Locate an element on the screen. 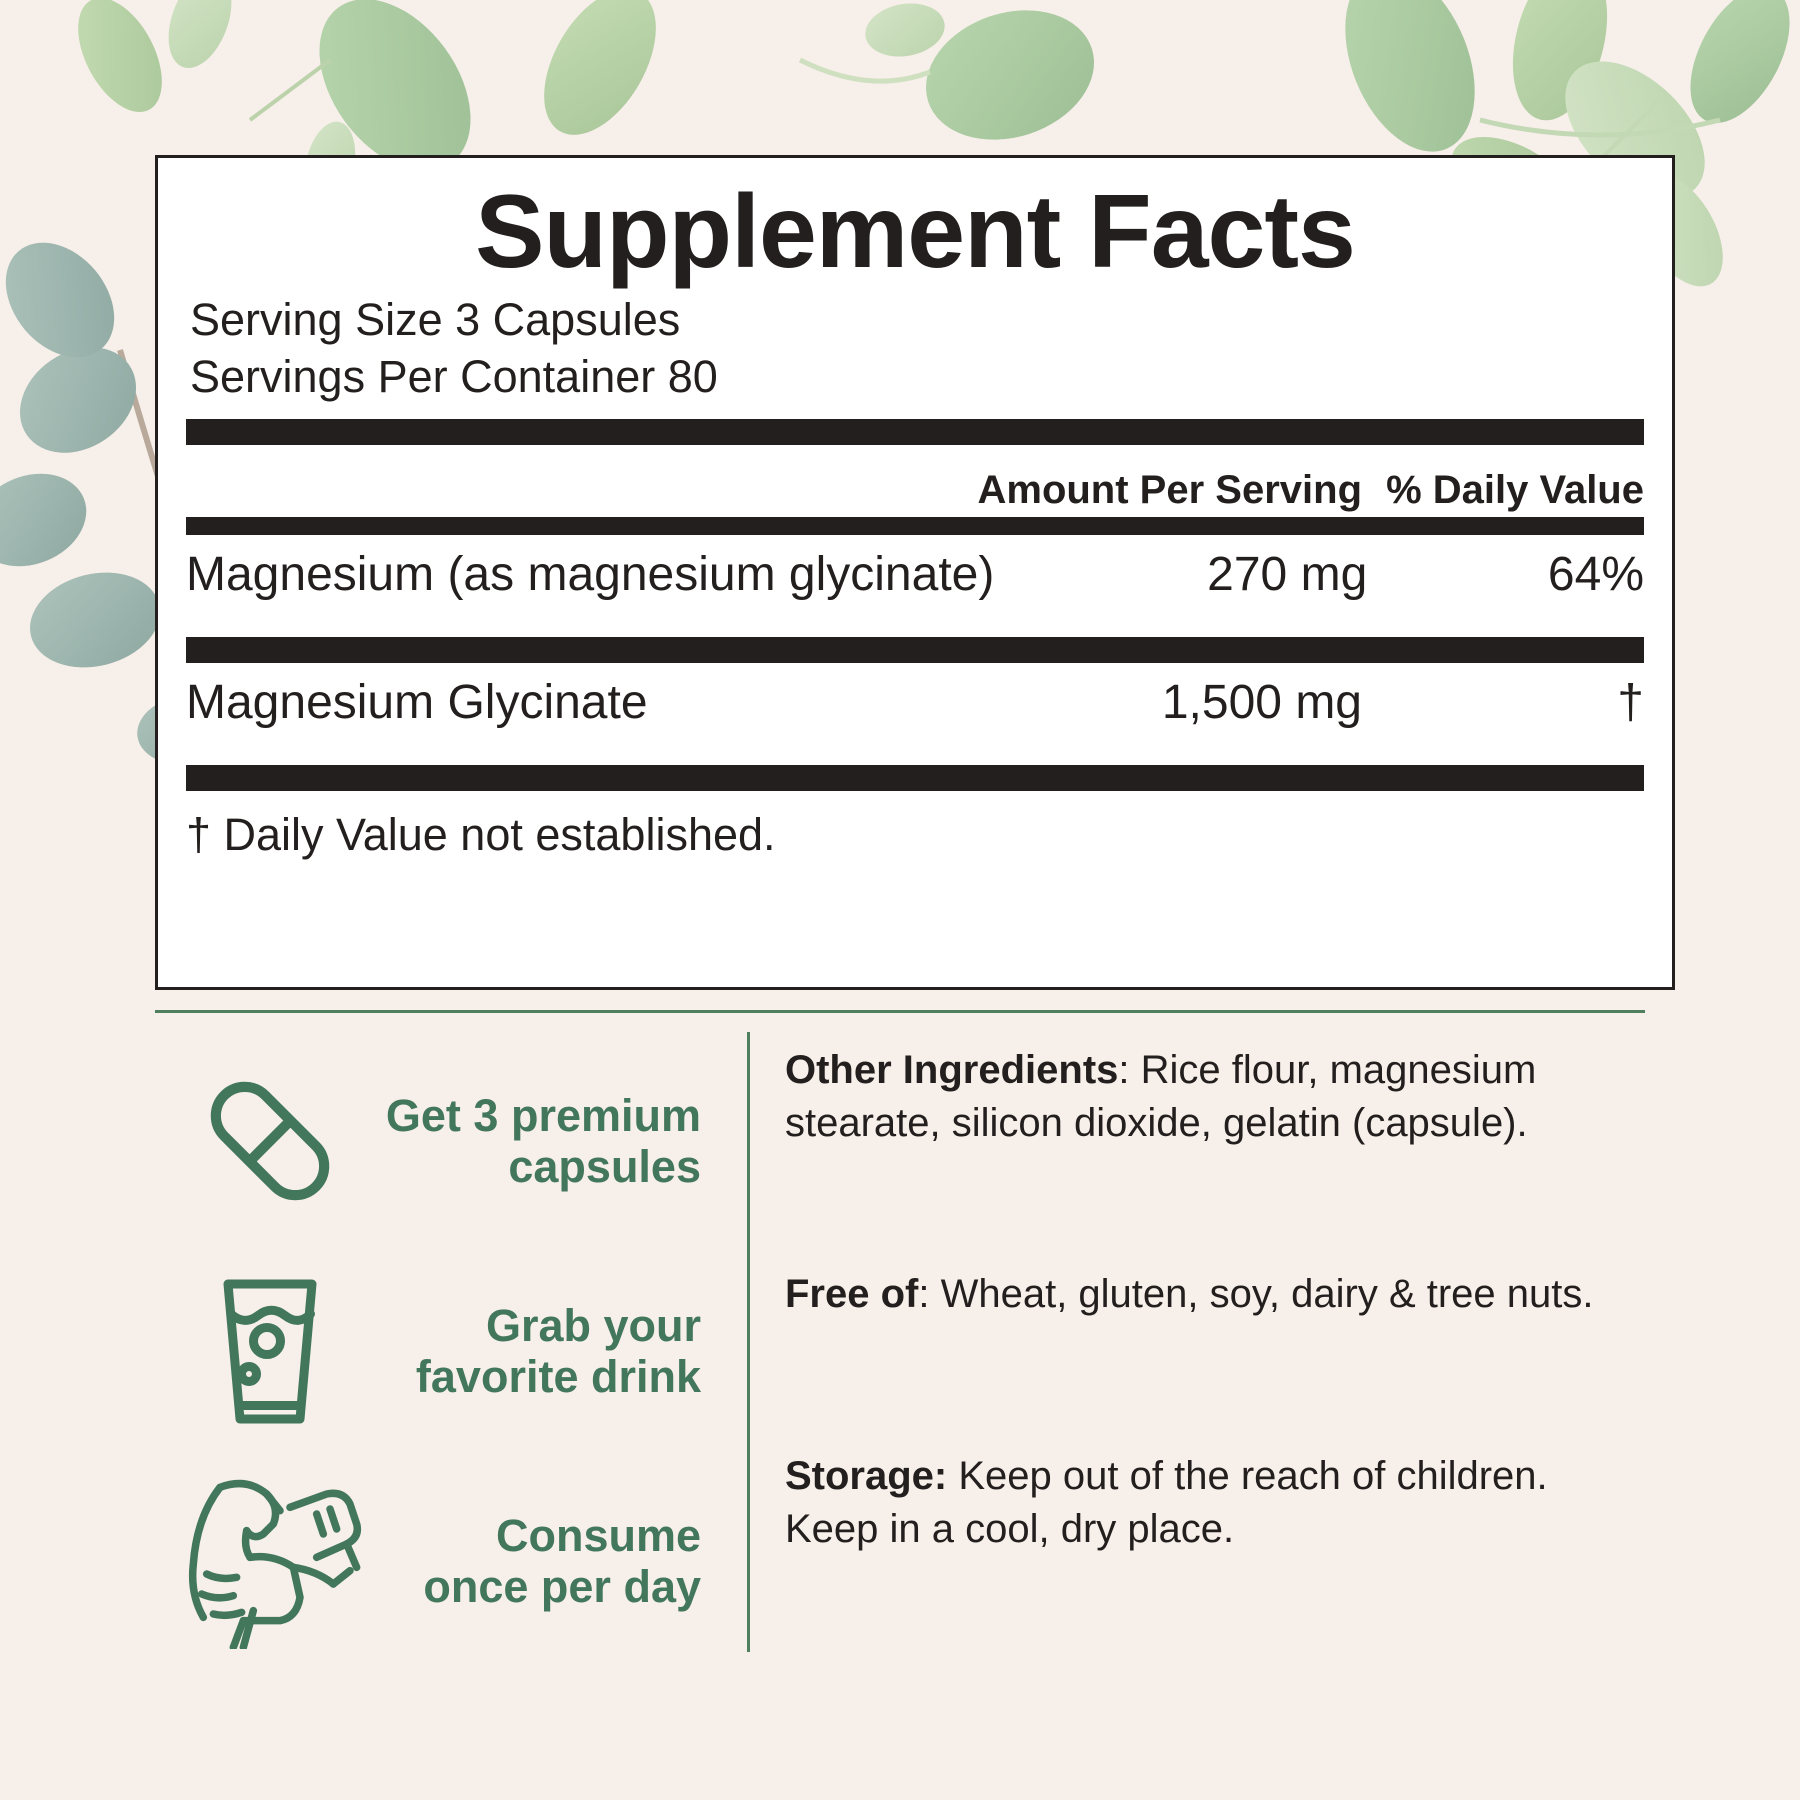 Image resolution: width=1800 pixels, height=1800 pixels. column-header-daily-value: % Daily Value is located at coordinates (1515, 490).